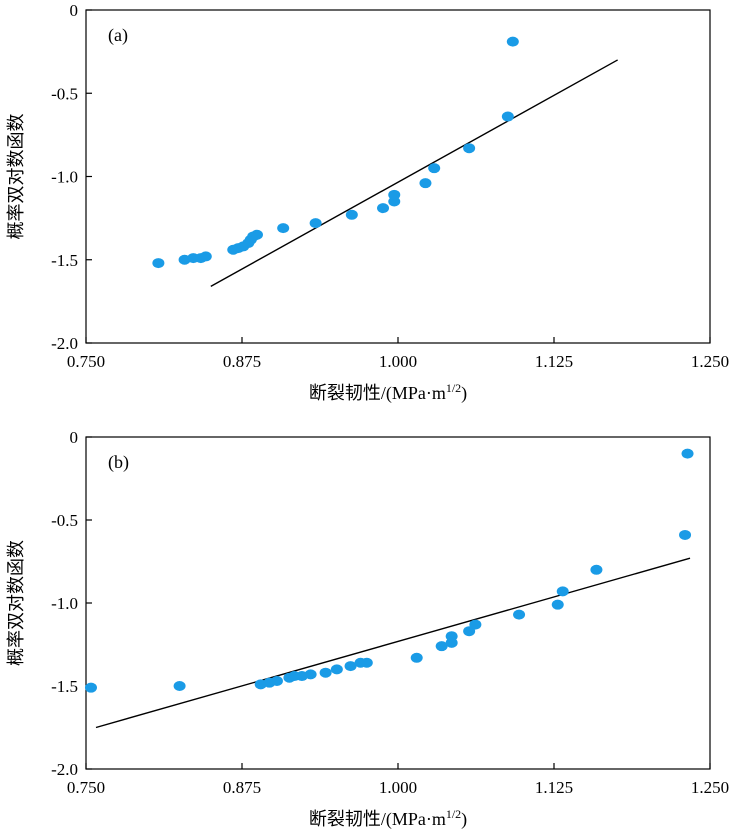 The image size is (732, 839). What do you see at coordinates (453, 814) in the screenshot?
I see `x-axis-label-sup-b: 1/2` at bounding box center [453, 814].